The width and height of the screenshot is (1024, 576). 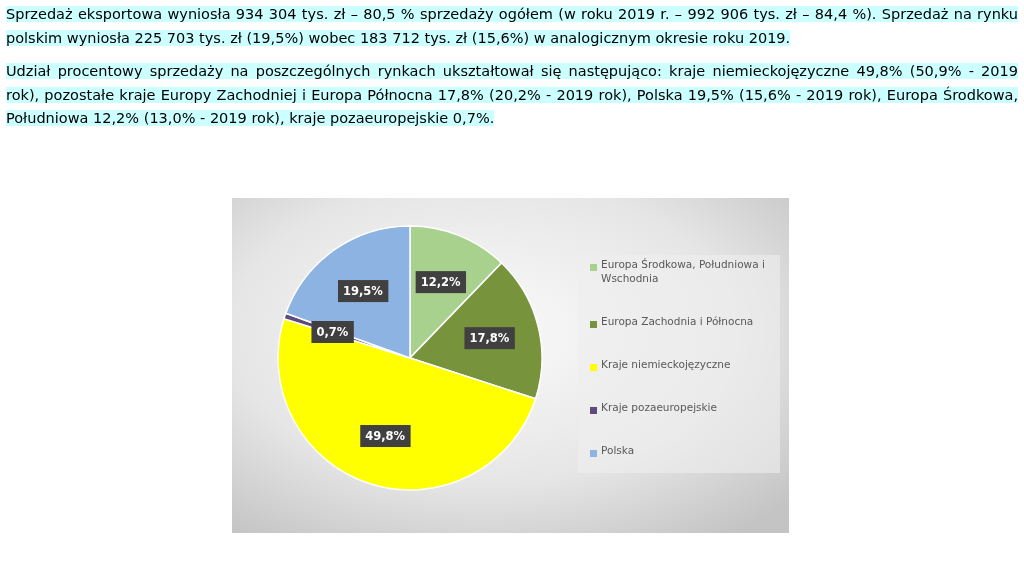 I want to click on data-label: 0,7%, so click(x=332, y=332).